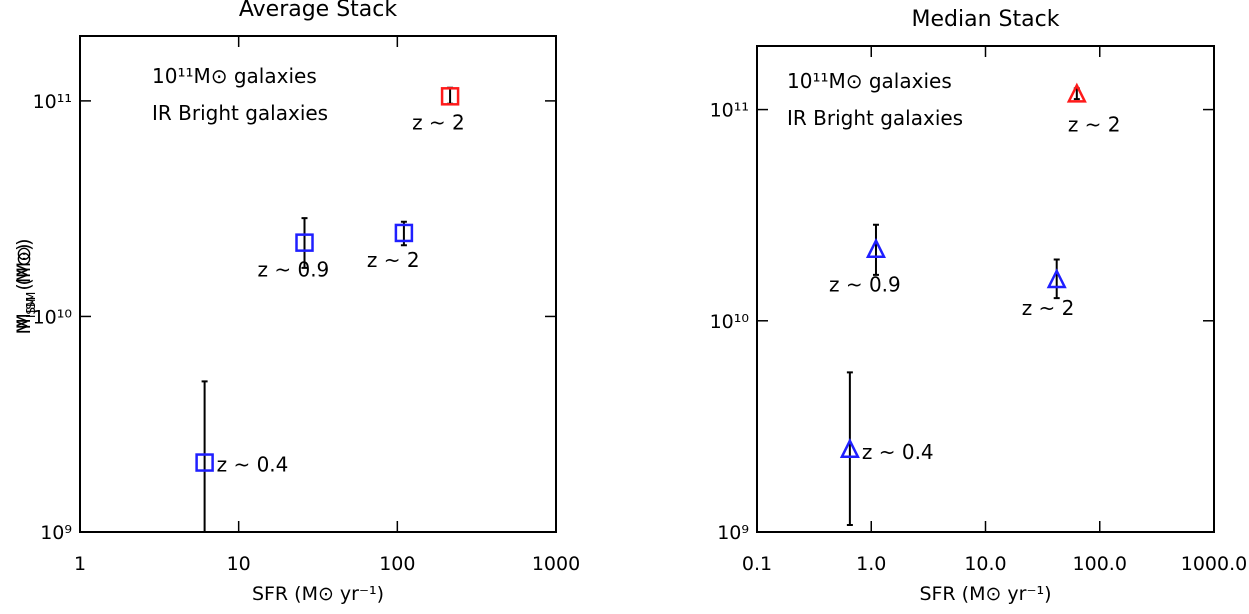 The width and height of the screenshot is (1249, 614). What do you see at coordinates (757, 564) in the screenshot?
I see `x-tick-label: 0.1` at bounding box center [757, 564].